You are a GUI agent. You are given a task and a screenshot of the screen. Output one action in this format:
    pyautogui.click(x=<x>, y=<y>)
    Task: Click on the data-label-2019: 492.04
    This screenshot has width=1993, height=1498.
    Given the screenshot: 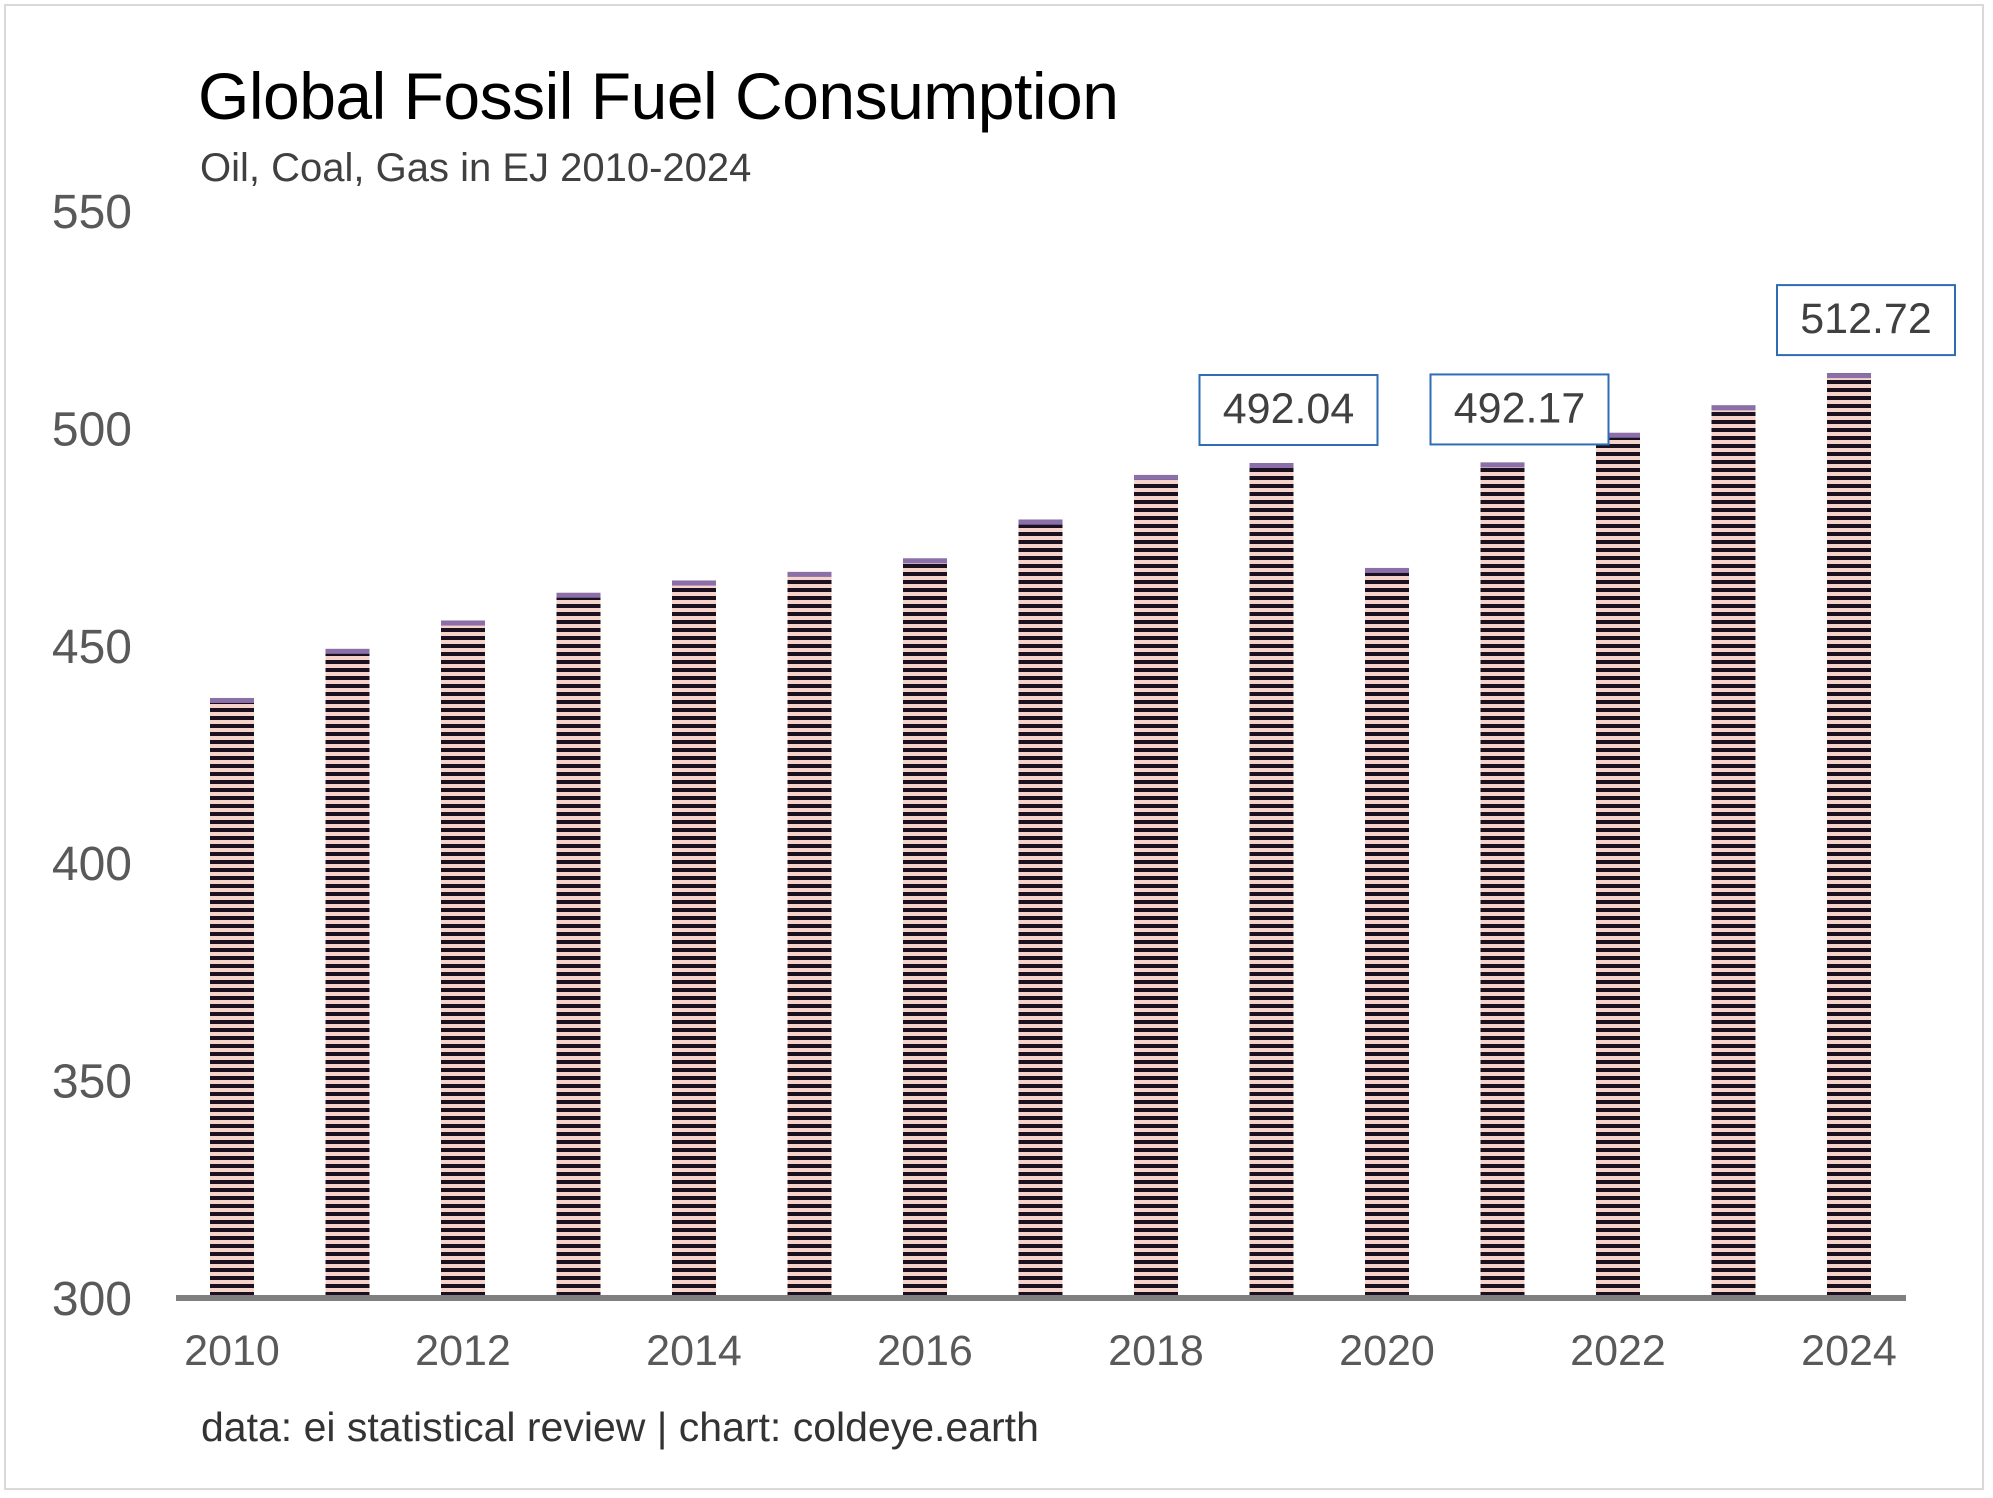 What is the action you would take?
    pyautogui.click(x=1288, y=410)
    